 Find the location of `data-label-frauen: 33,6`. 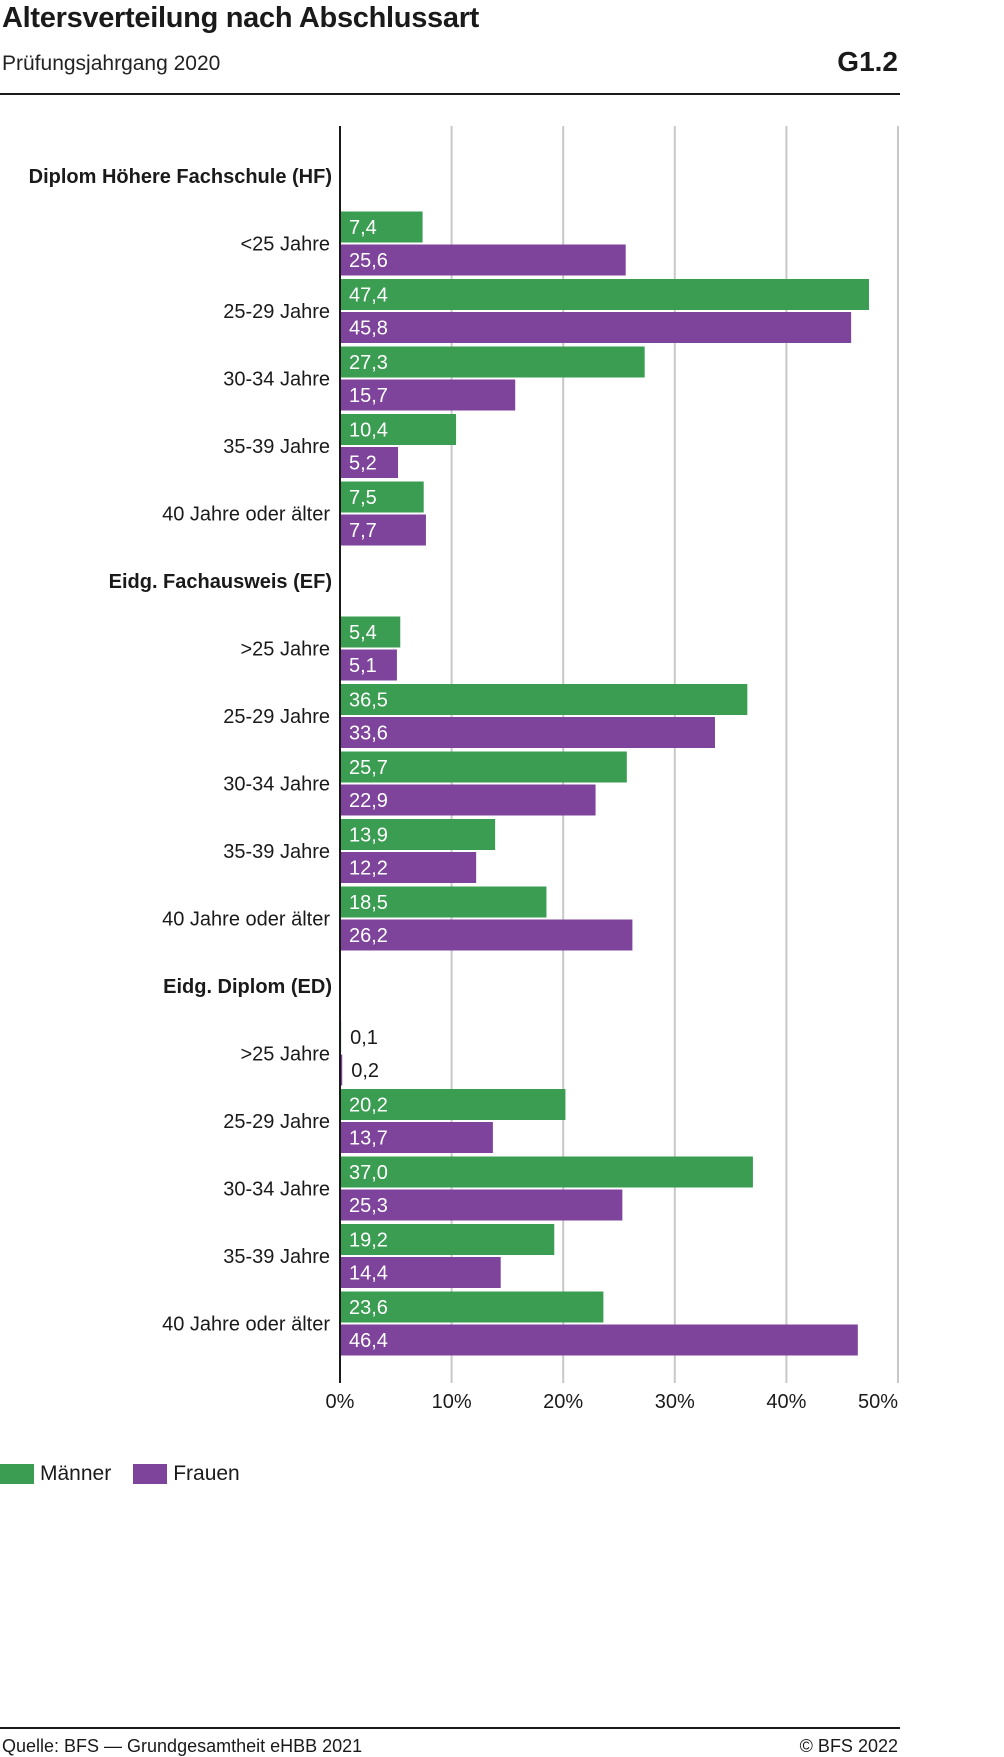

data-label-frauen: 33,6 is located at coordinates (368, 734).